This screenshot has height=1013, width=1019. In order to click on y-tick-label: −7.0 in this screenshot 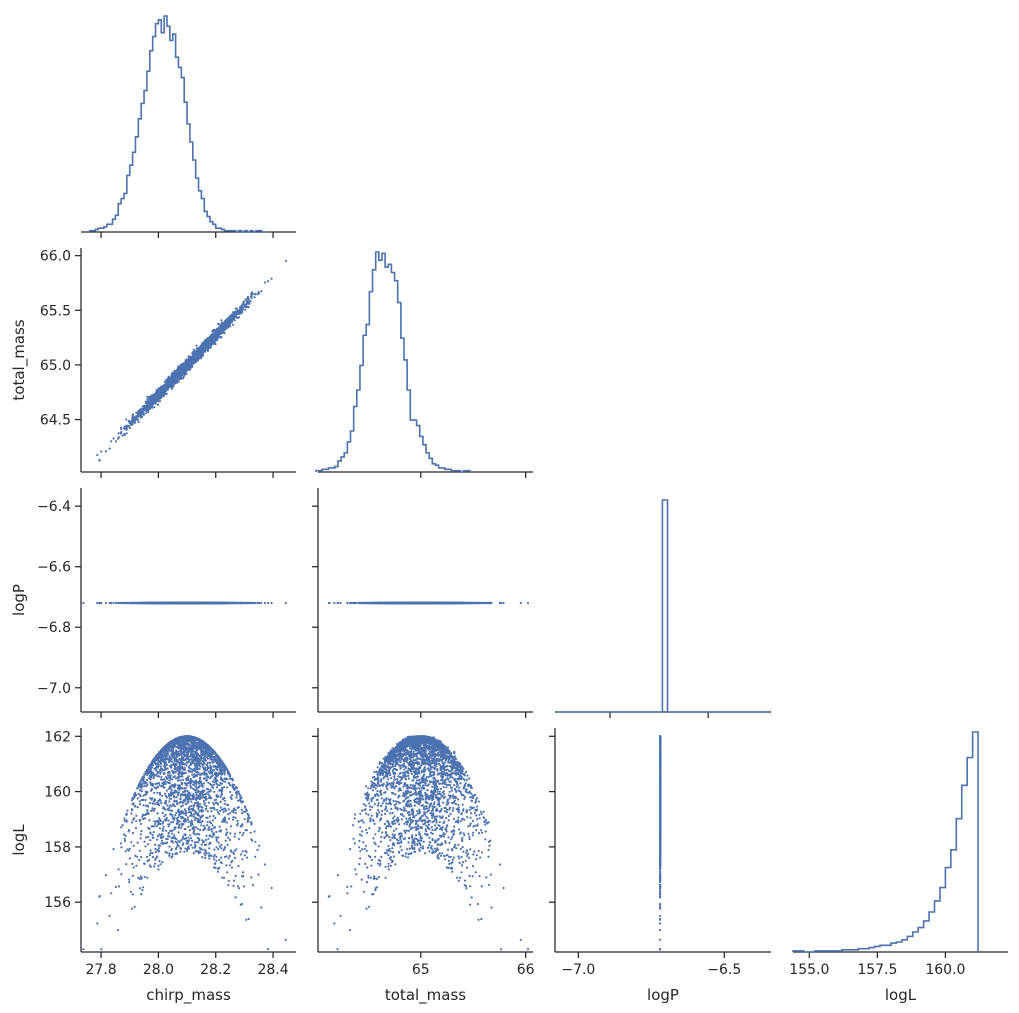, I will do `click(54, 689)`.